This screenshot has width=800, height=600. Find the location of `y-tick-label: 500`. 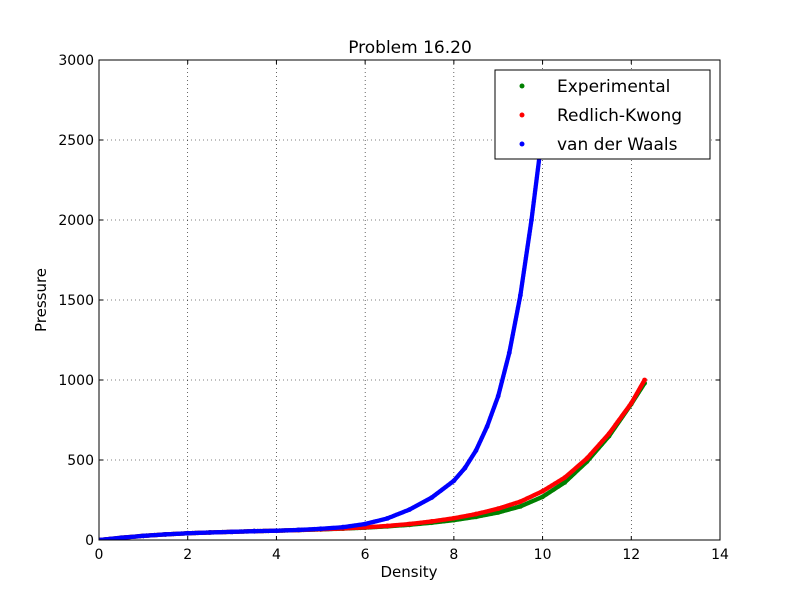

y-tick-label: 500 is located at coordinates (80, 461).